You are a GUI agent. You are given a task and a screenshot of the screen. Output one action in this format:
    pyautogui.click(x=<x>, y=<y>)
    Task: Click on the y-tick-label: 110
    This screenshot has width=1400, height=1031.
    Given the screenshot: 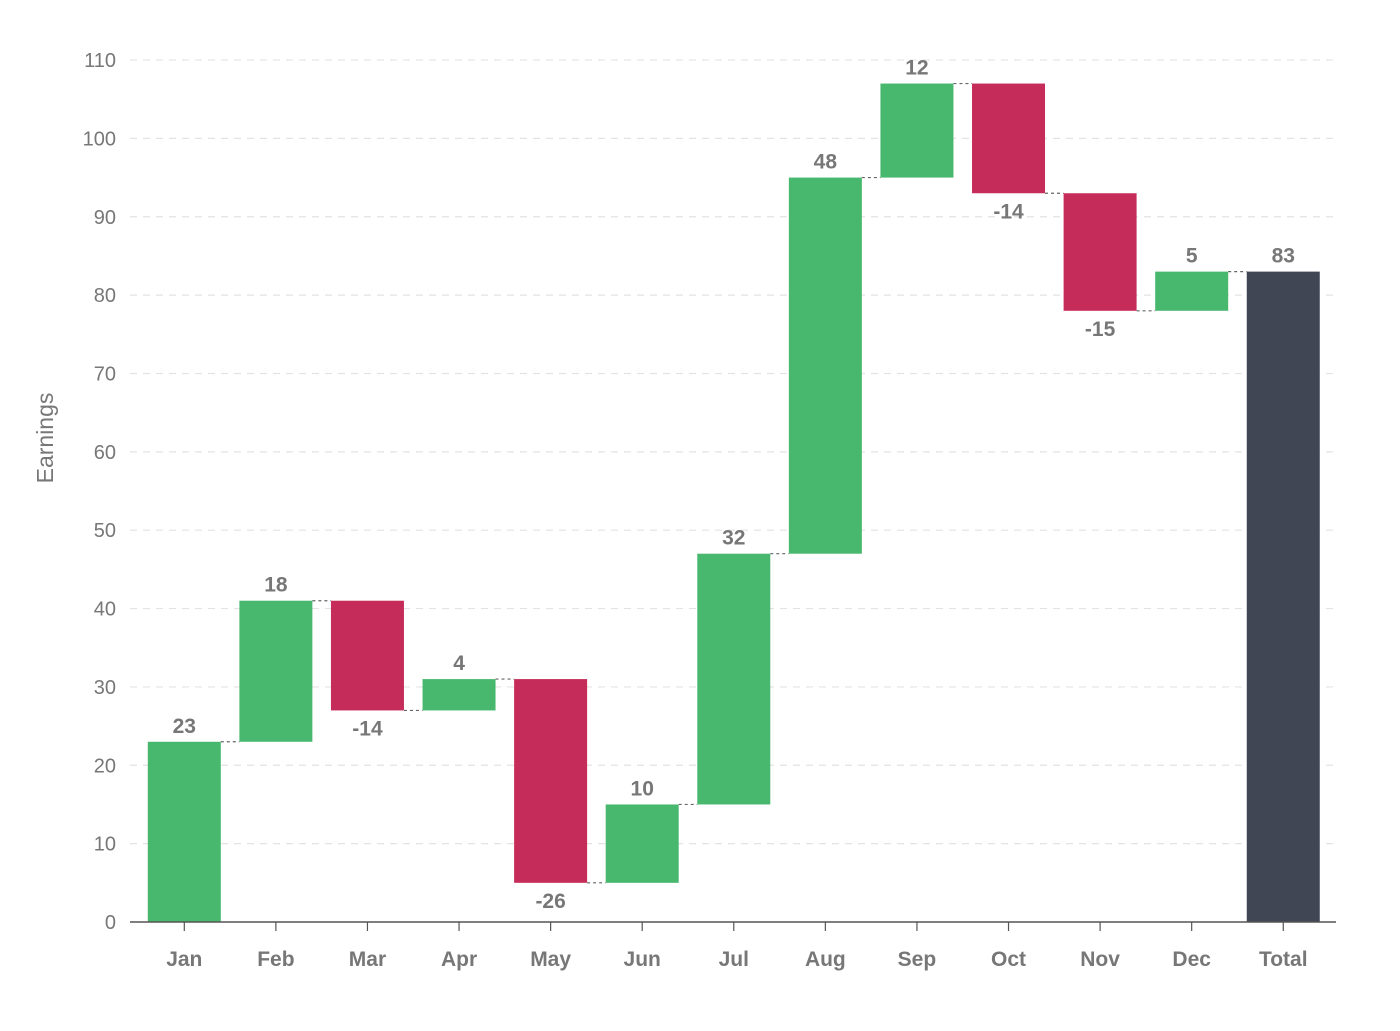 What is the action you would take?
    pyautogui.click(x=100, y=61)
    